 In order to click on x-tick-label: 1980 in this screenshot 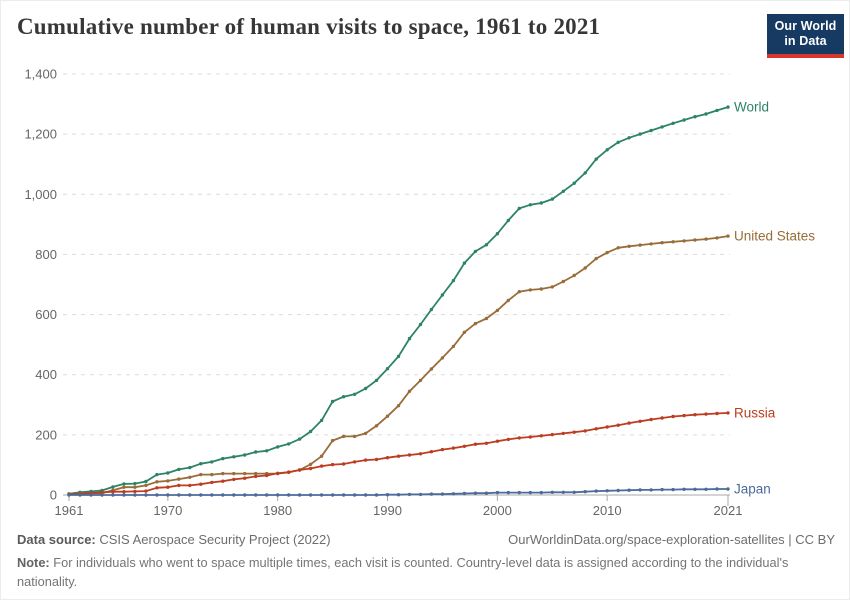, I will do `click(277, 510)`.